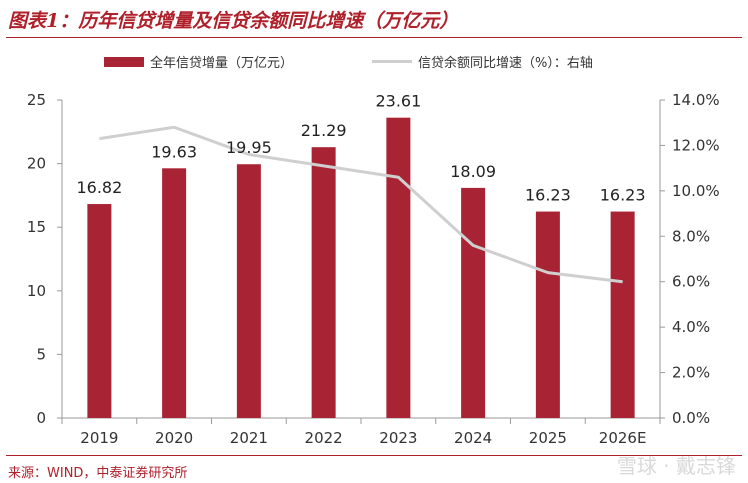 The image size is (748, 483). I want to click on x-axis-tick-label: 2019, so click(99, 438).